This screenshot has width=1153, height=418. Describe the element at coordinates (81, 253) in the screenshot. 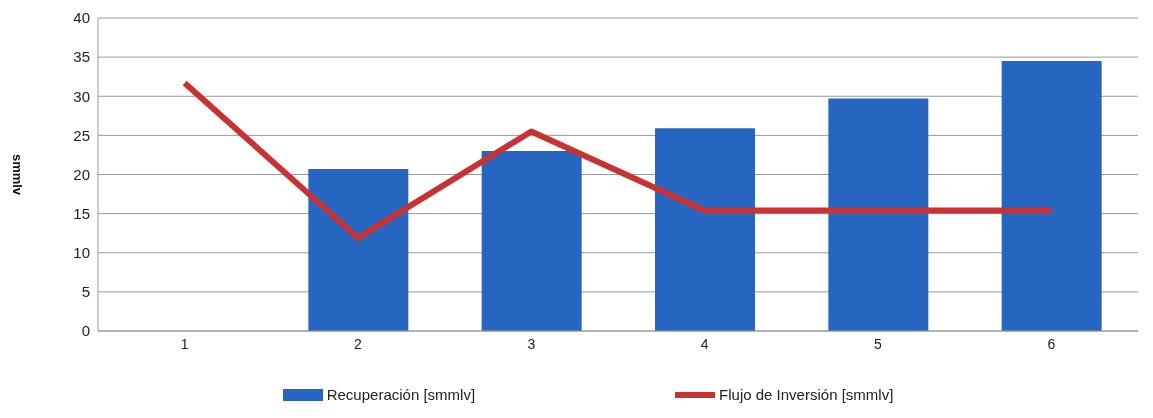

I see `y-tick-label: 10` at that location.